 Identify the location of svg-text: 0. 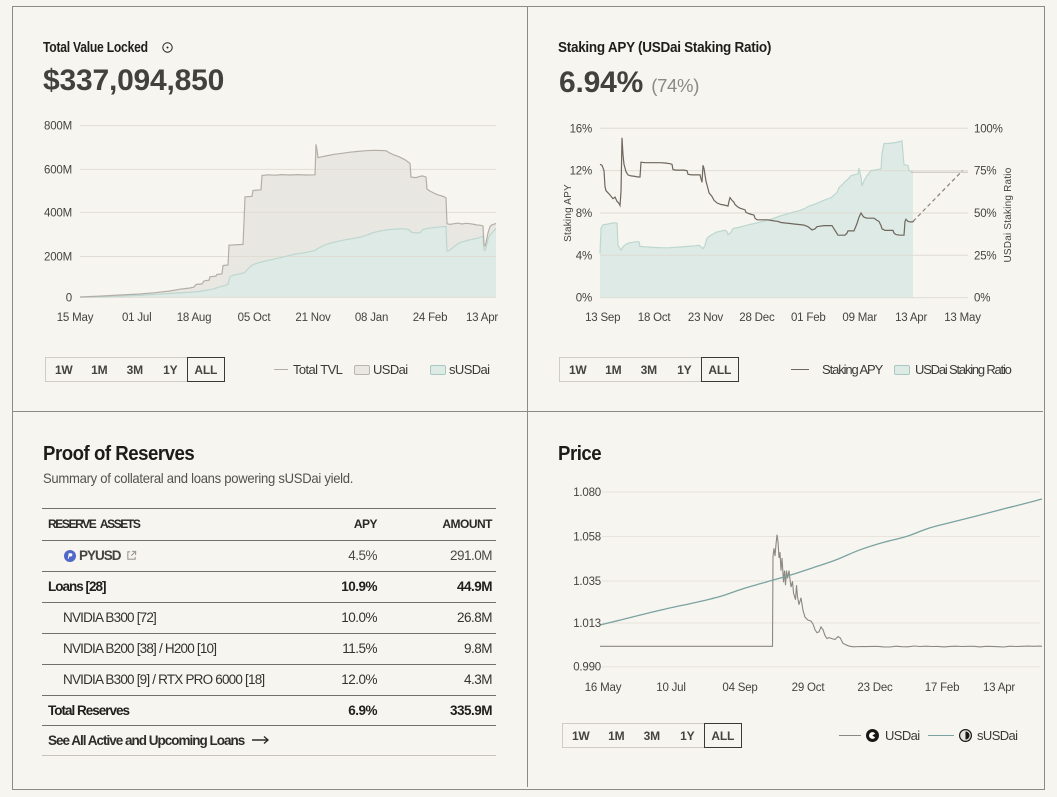
(69, 298).